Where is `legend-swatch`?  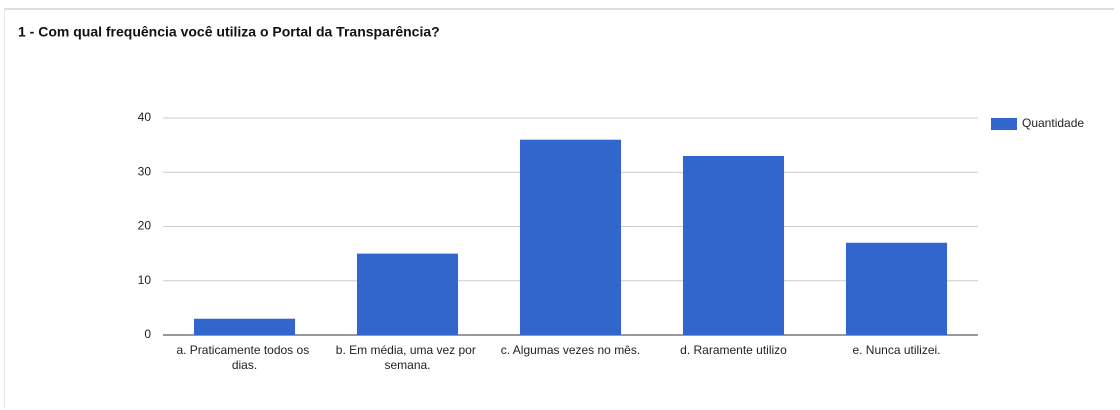
legend-swatch is located at coordinates (1004, 124).